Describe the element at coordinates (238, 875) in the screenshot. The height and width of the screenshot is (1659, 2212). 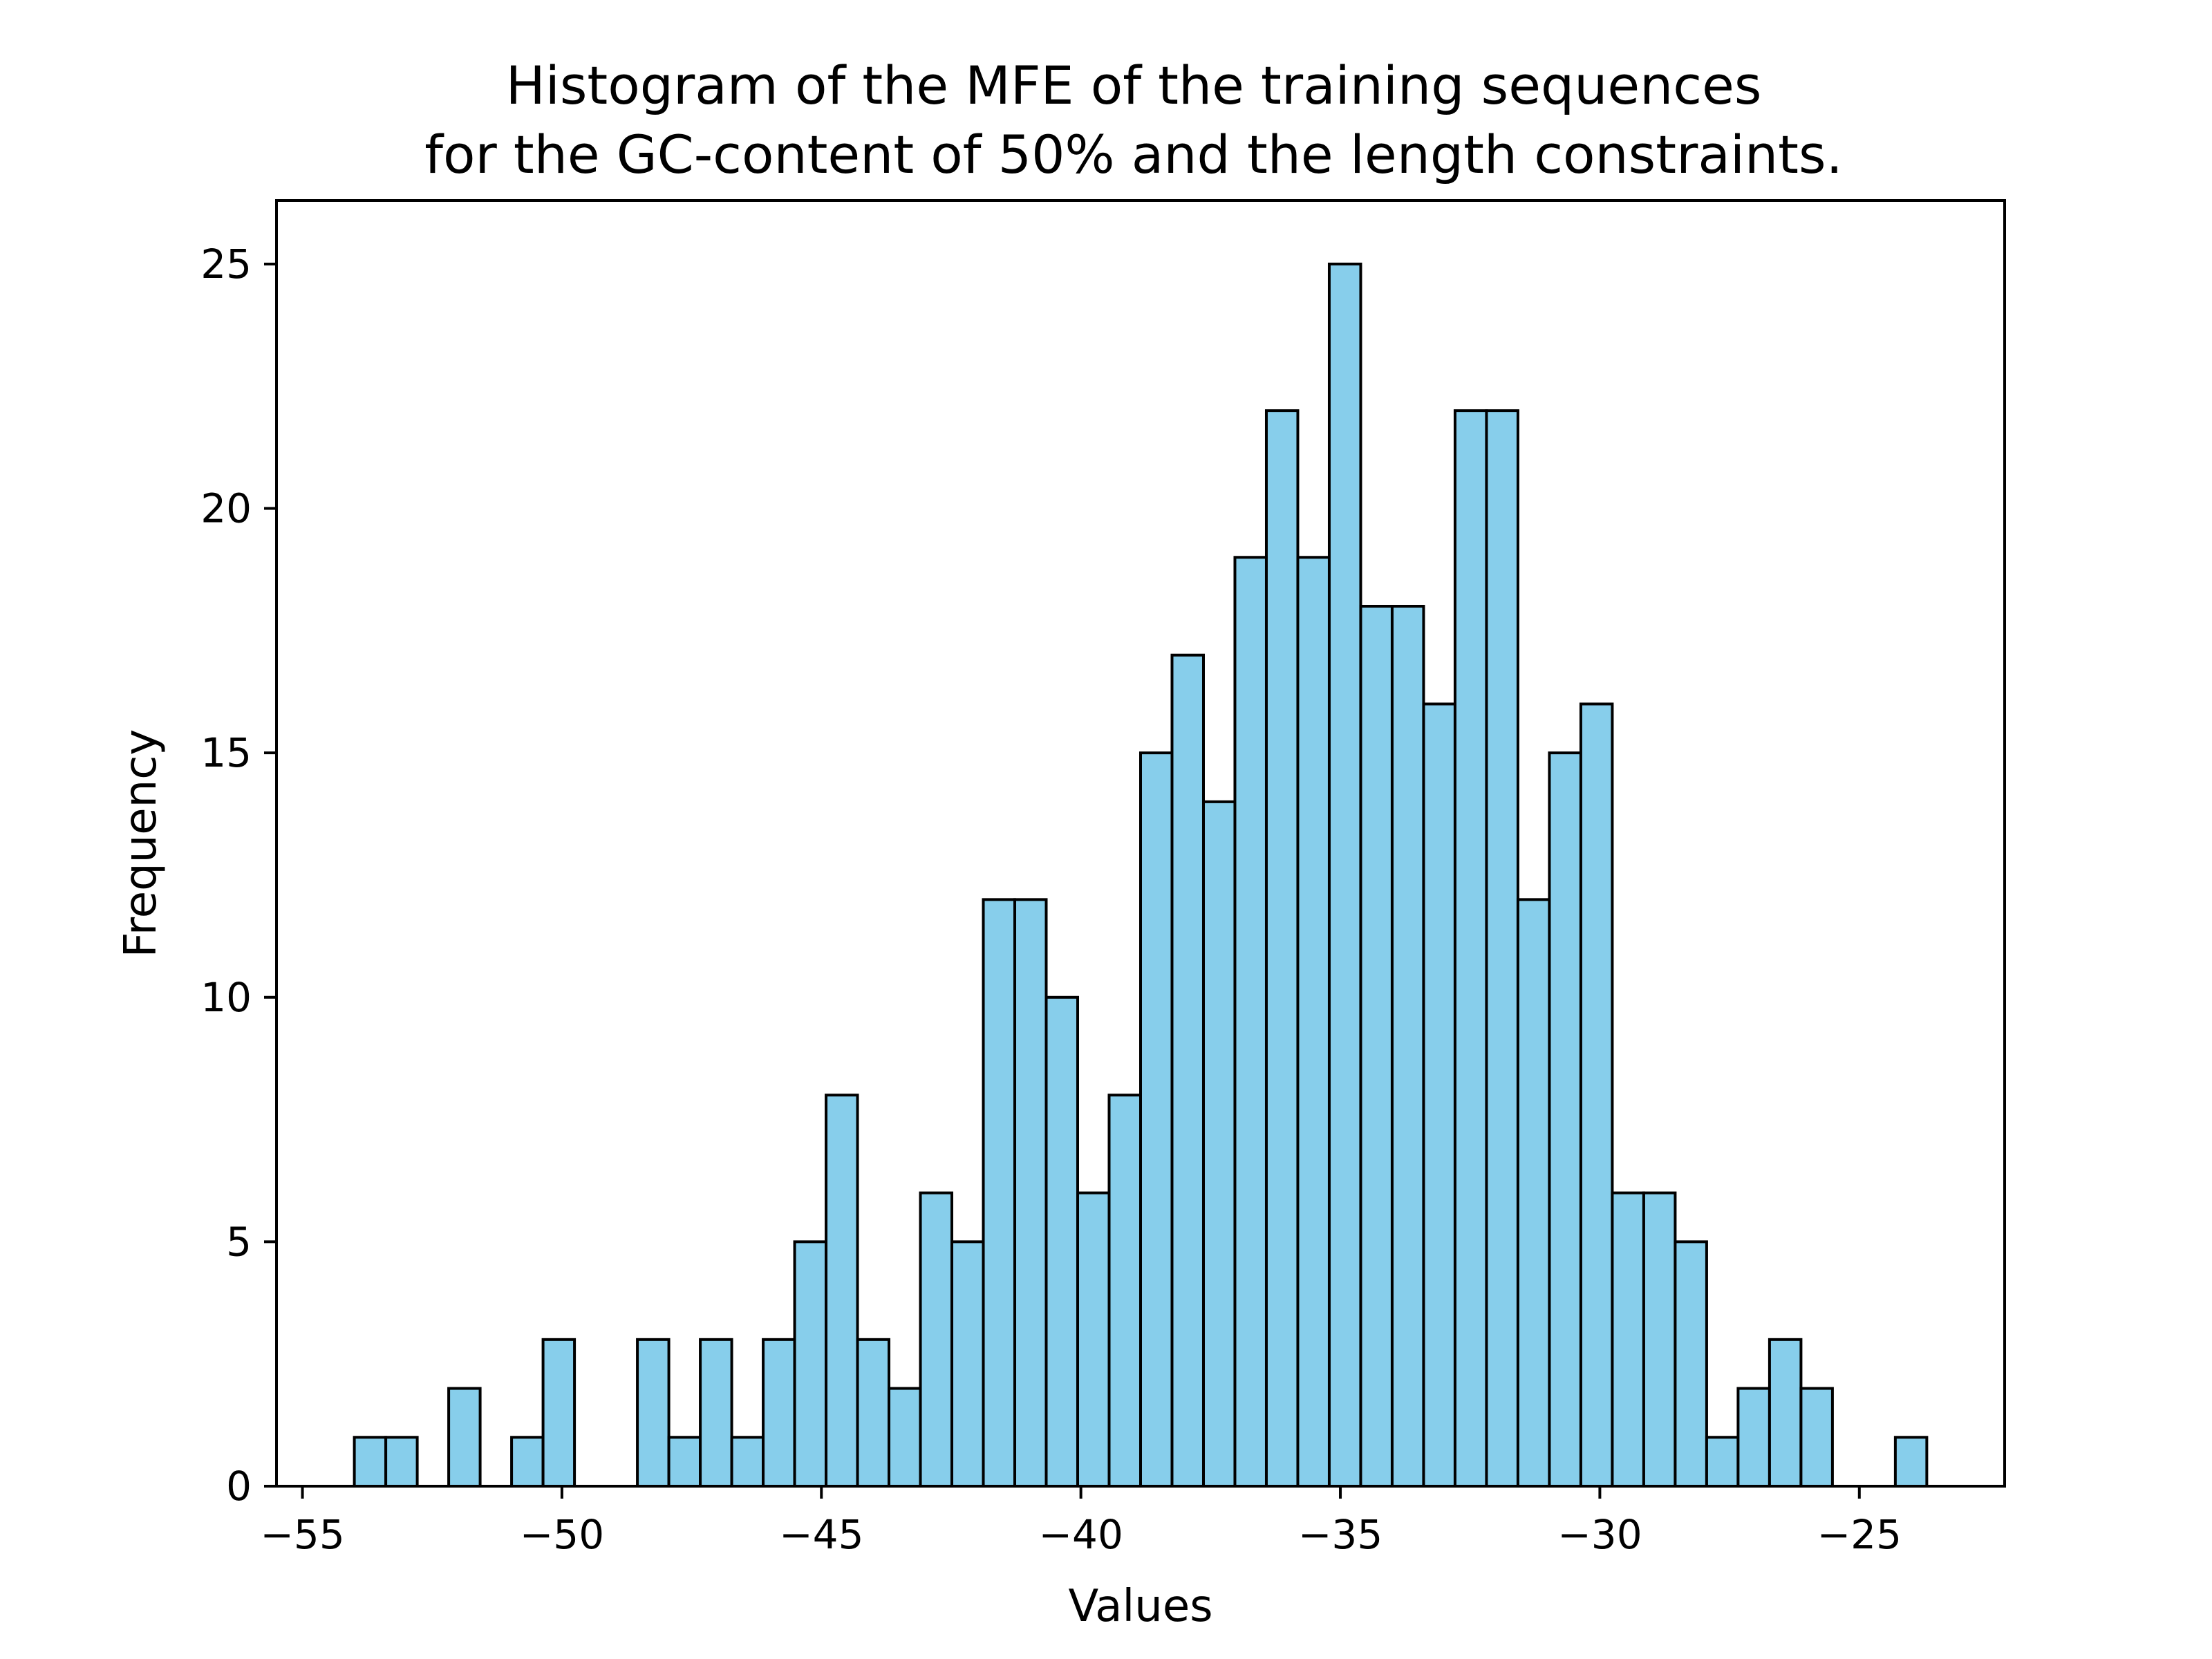
I see `y-axis: 0 5 10 15 20 25` at that location.